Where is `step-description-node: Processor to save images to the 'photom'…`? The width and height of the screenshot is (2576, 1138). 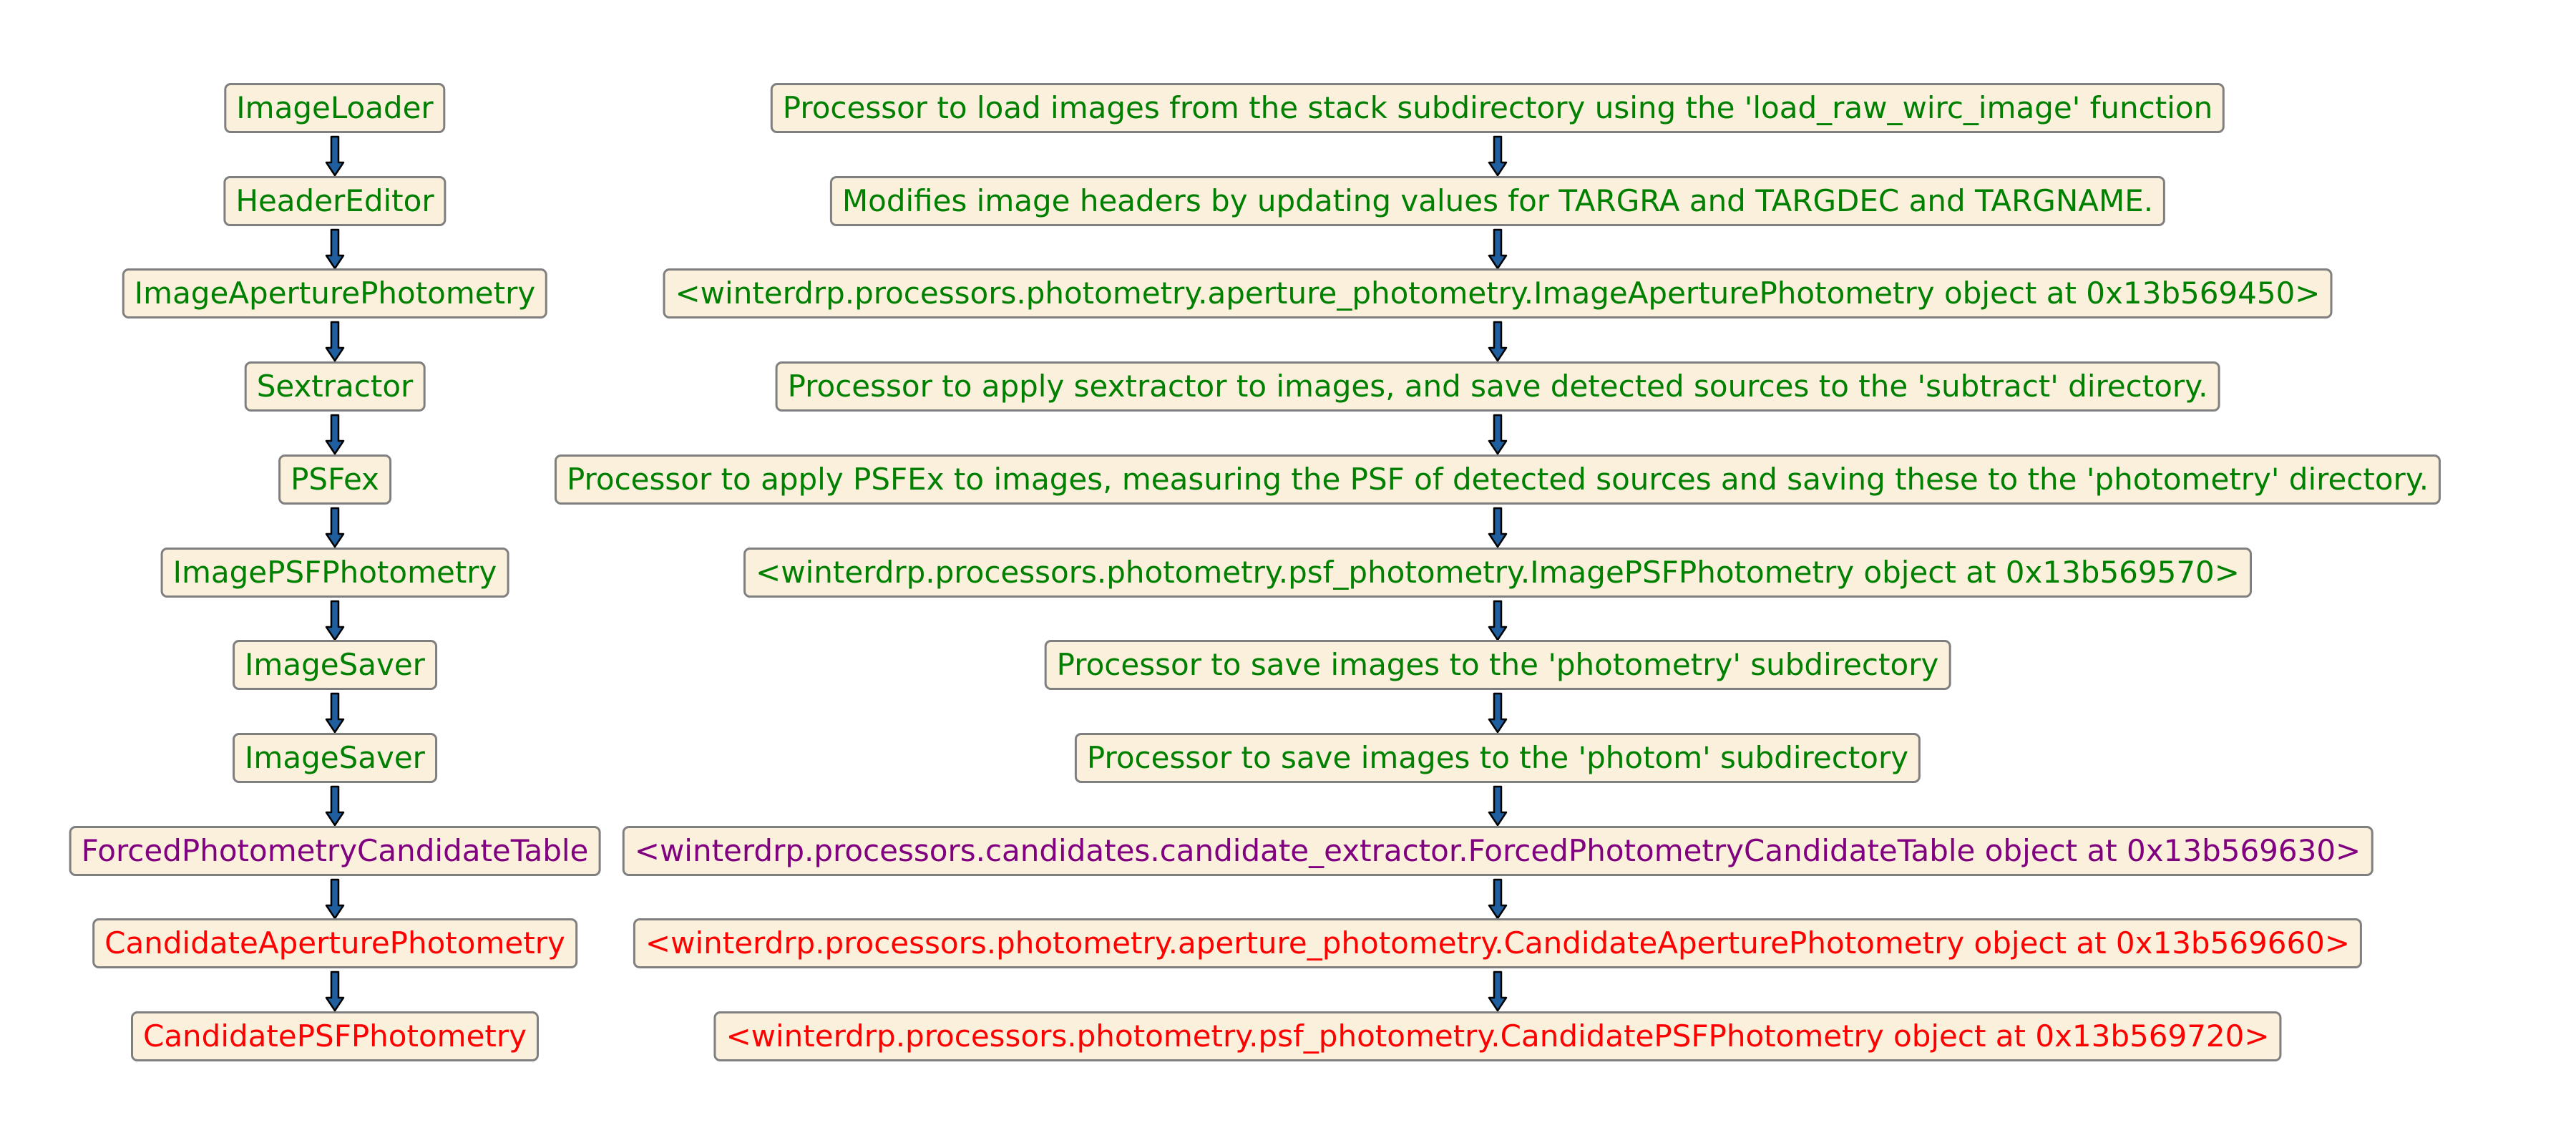 step-description-node: Processor to save images to the 'photom'… is located at coordinates (1497, 757).